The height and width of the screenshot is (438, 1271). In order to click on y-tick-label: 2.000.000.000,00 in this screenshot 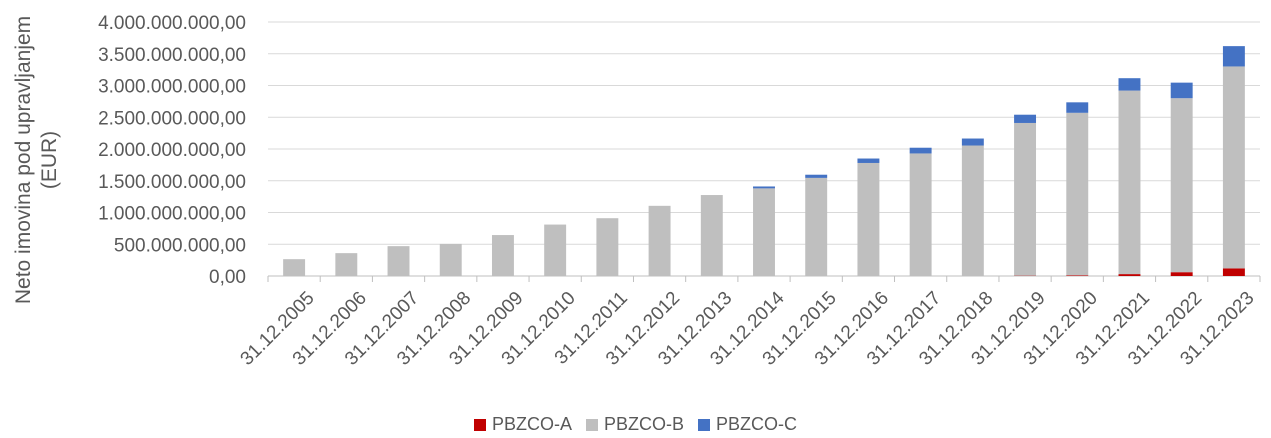, I will do `click(172, 150)`.